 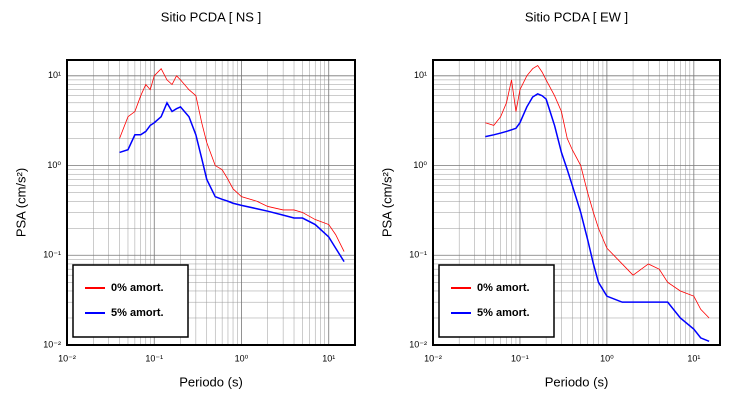 I want to click on chart-title: Sitio PCDA [ NS ], so click(x=211, y=16).